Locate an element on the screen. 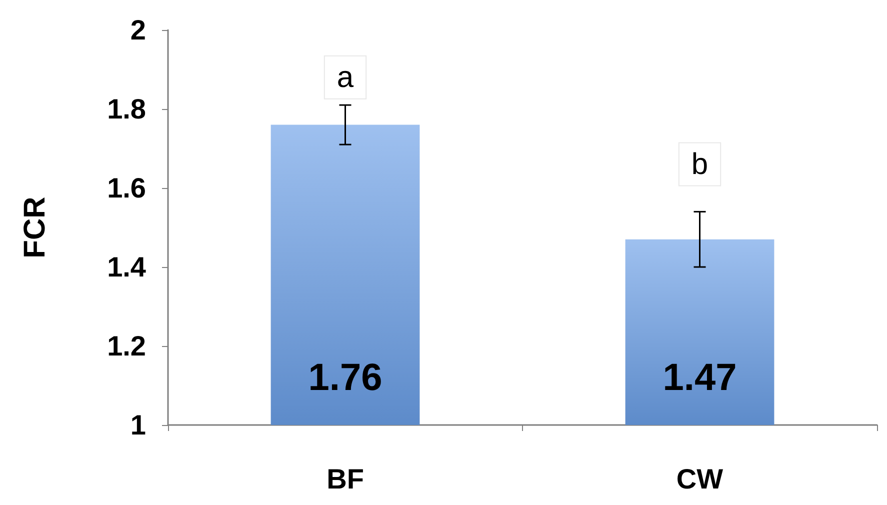 This screenshot has height=505, width=887. annotation: b is located at coordinates (699, 164).